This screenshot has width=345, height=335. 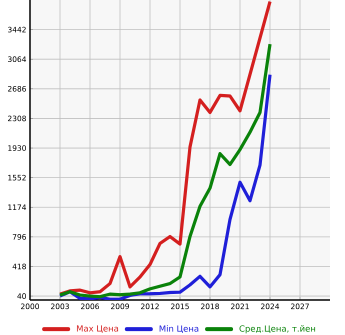 What do you see at coordinates (97, 329) in the screenshot?
I see `legend-label: Max Цена` at bounding box center [97, 329].